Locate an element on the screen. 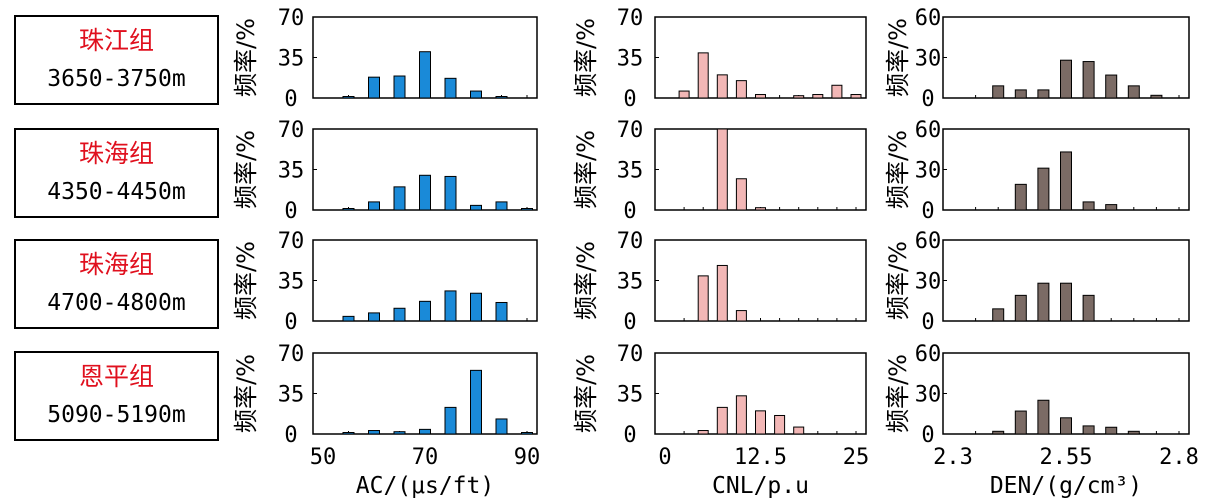 This screenshot has height=503, width=1209. zone-label-4: 恩平组 5090-5190m is located at coordinates (116, 396).